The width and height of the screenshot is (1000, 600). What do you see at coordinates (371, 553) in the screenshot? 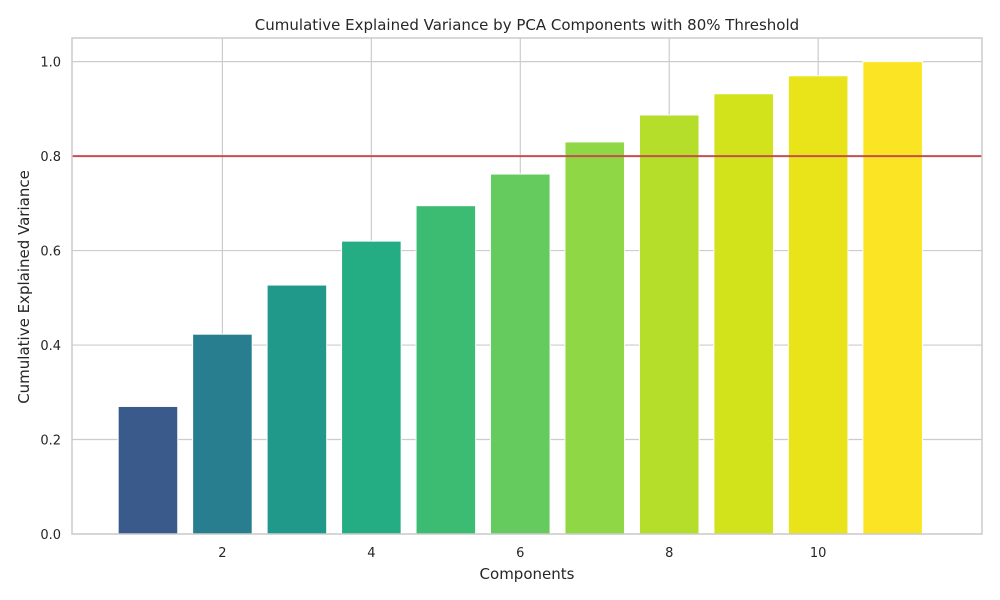
I see `x-tick-label-4: 4` at bounding box center [371, 553].